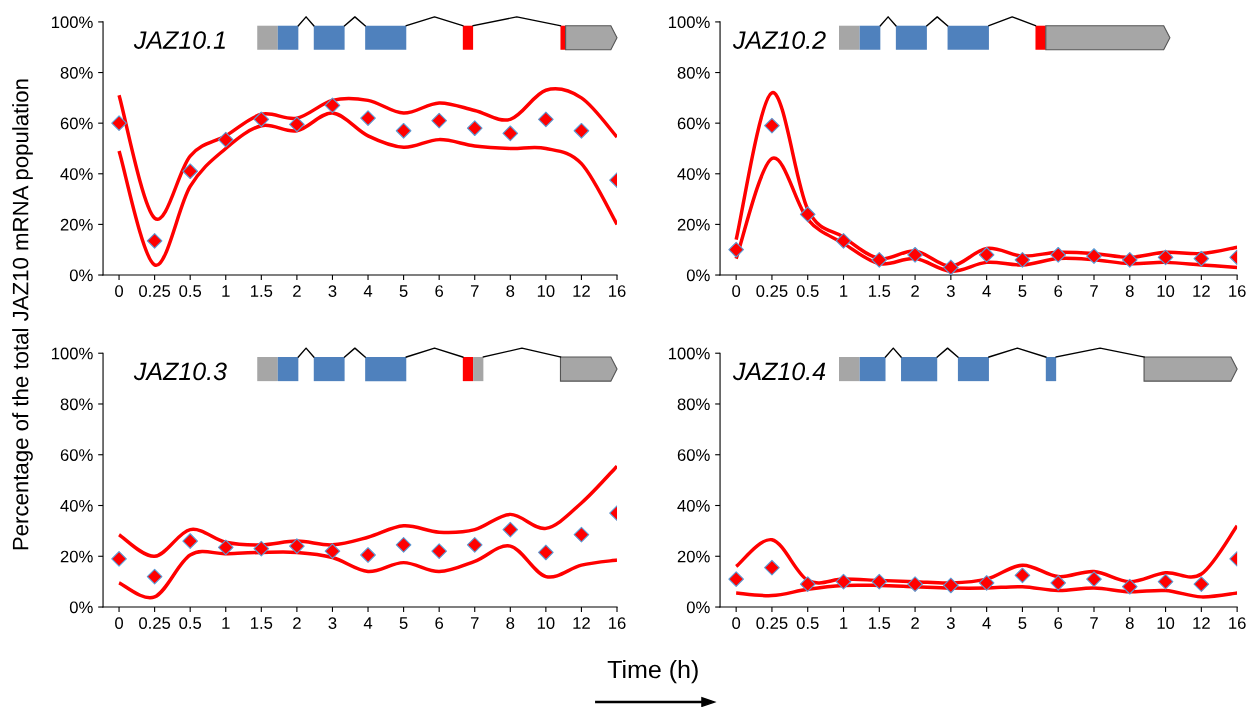 The height and width of the screenshot is (707, 1249). I want to click on chart-title: JAZ10.3, so click(180, 371).